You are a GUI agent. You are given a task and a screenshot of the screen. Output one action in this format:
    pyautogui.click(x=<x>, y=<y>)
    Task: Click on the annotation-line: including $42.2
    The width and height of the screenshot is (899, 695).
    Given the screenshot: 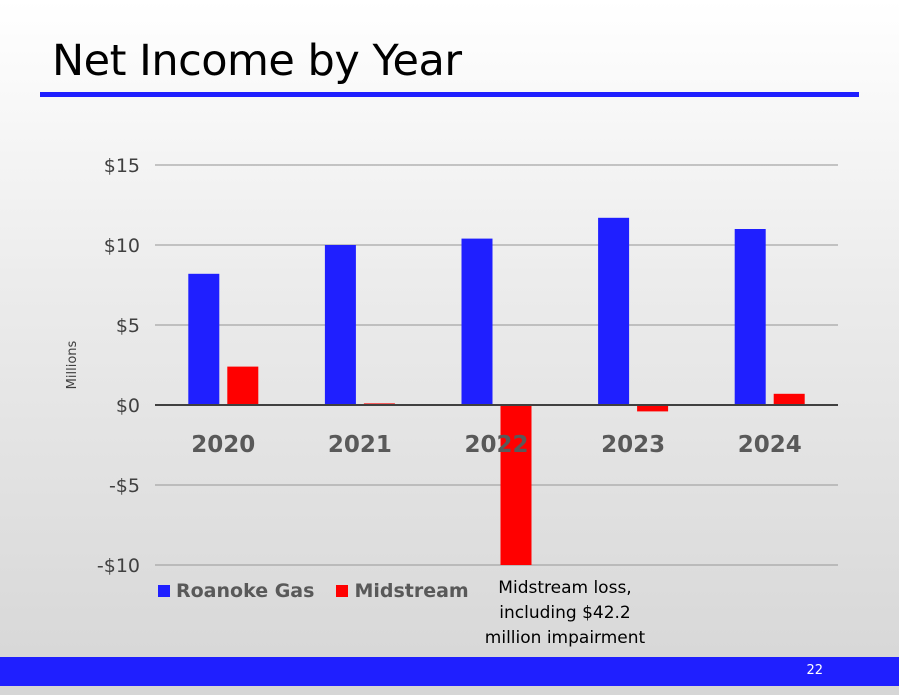 What is the action you would take?
    pyautogui.click(x=565, y=613)
    